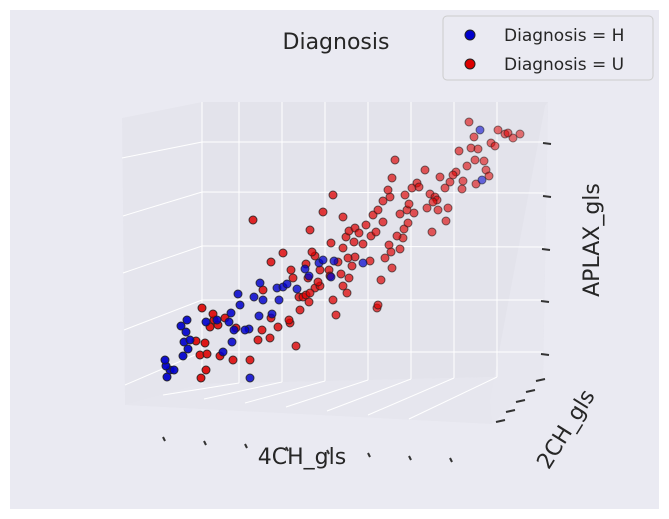 Image resolution: width=669 pixels, height=519 pixels. Describe the element at coordinates (334, 400) in the screenshot. I see `floor-pane` at that location.